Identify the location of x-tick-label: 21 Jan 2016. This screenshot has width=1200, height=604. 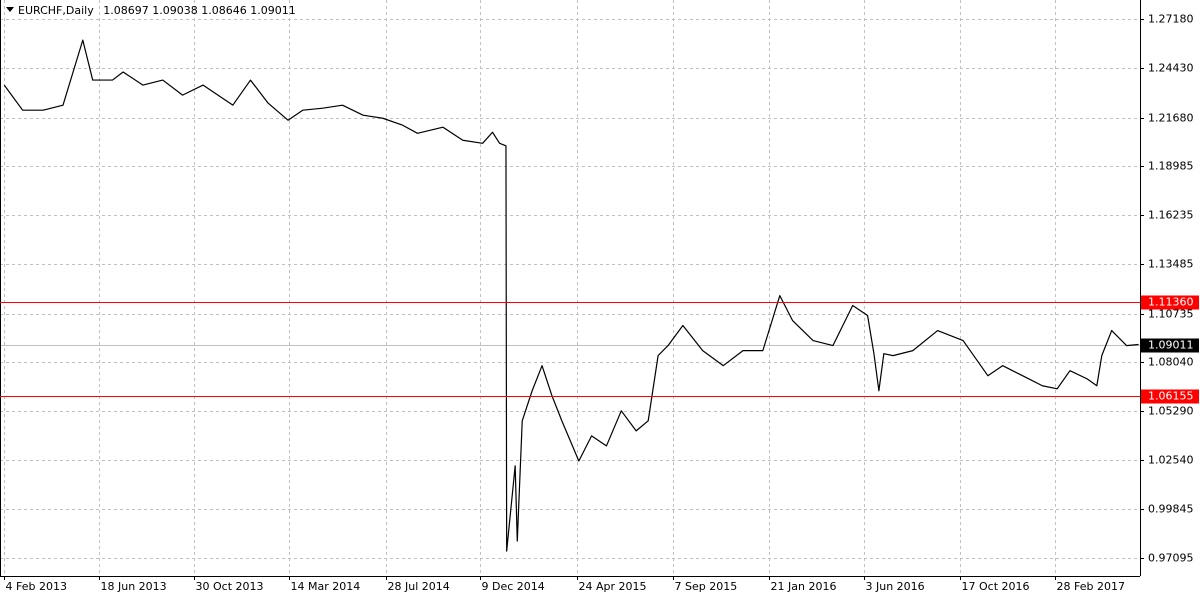
(804, 586).